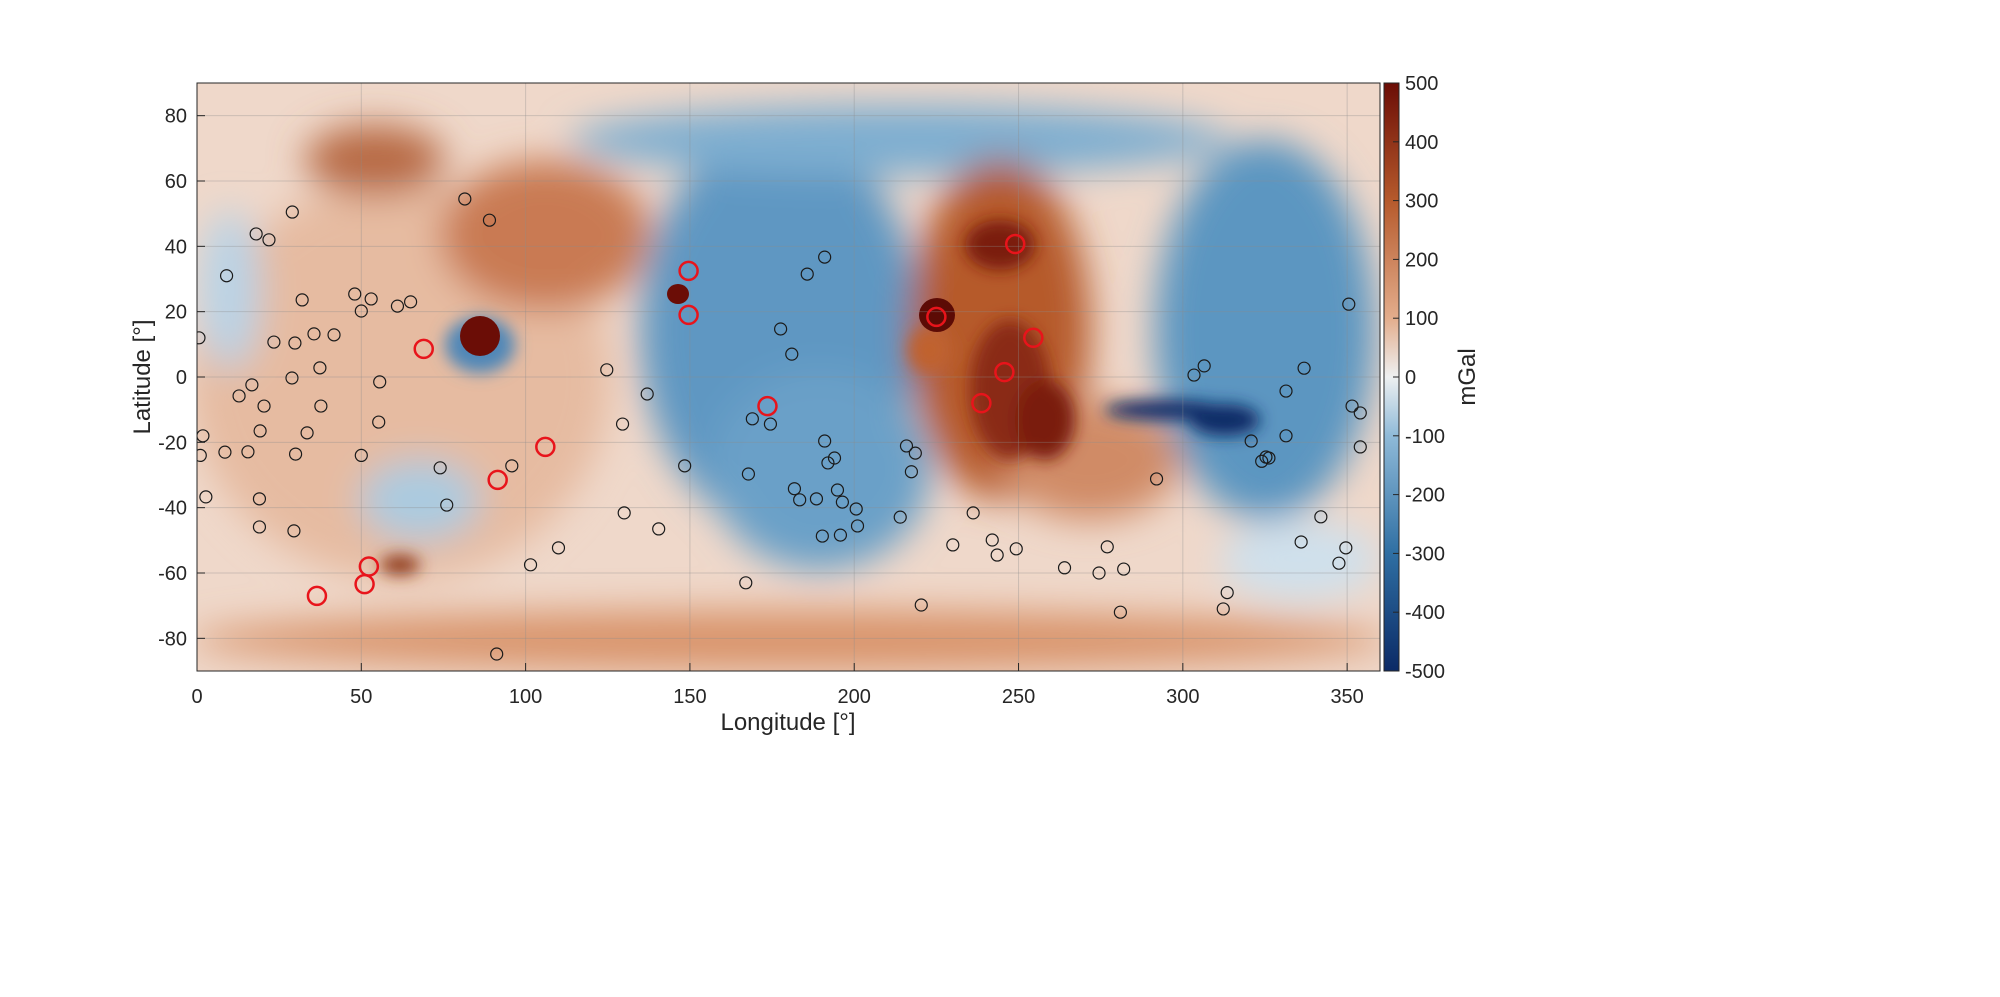 Image resolution: width=2000 pixels, height=997 pixels. What do you see at coordinates (1421, 202) in the screenshot?
I see `colorbar-tick-label: 300` at bounding box center [1421, 202].